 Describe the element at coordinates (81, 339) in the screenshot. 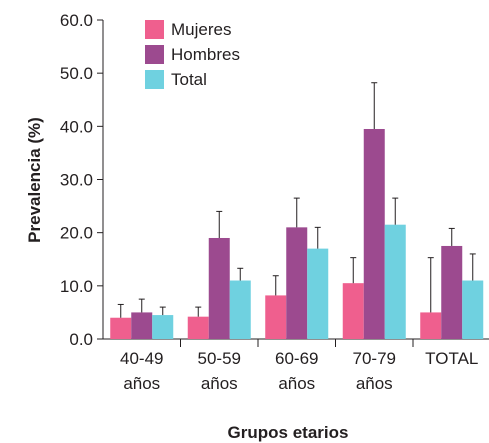

I see `y-tick-label: 0.0` at that location.